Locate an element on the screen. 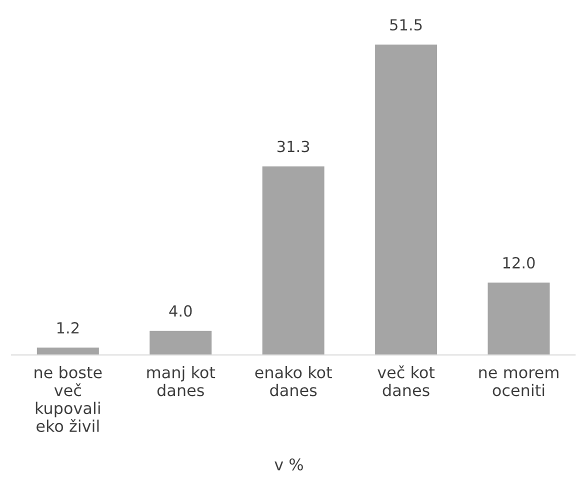  data-label: 31.3 is located at coordinates (293, 146).